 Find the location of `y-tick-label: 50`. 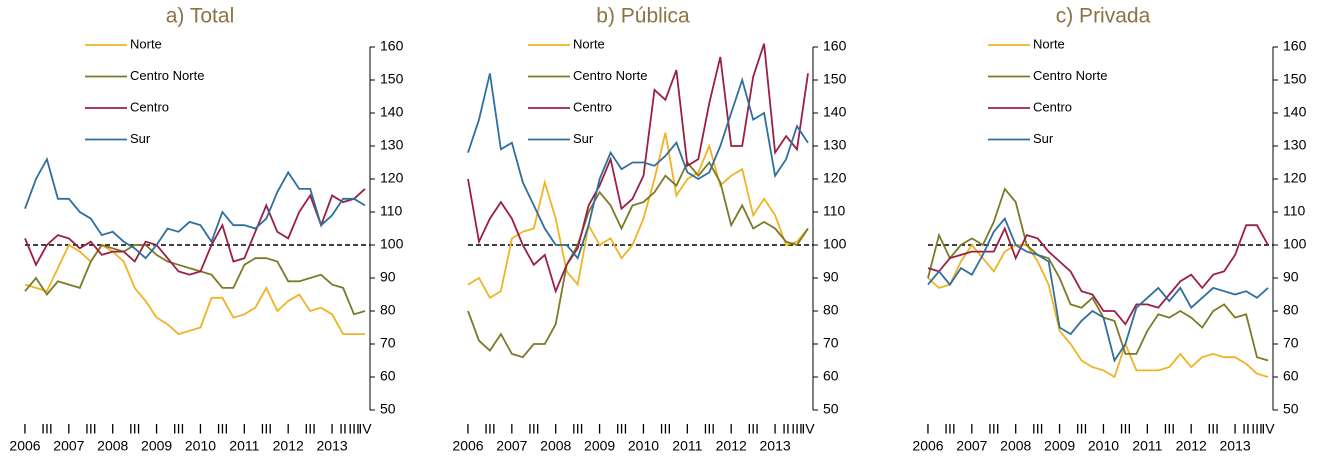

y-tick-label: 50 is located at coordinates (831, 409).